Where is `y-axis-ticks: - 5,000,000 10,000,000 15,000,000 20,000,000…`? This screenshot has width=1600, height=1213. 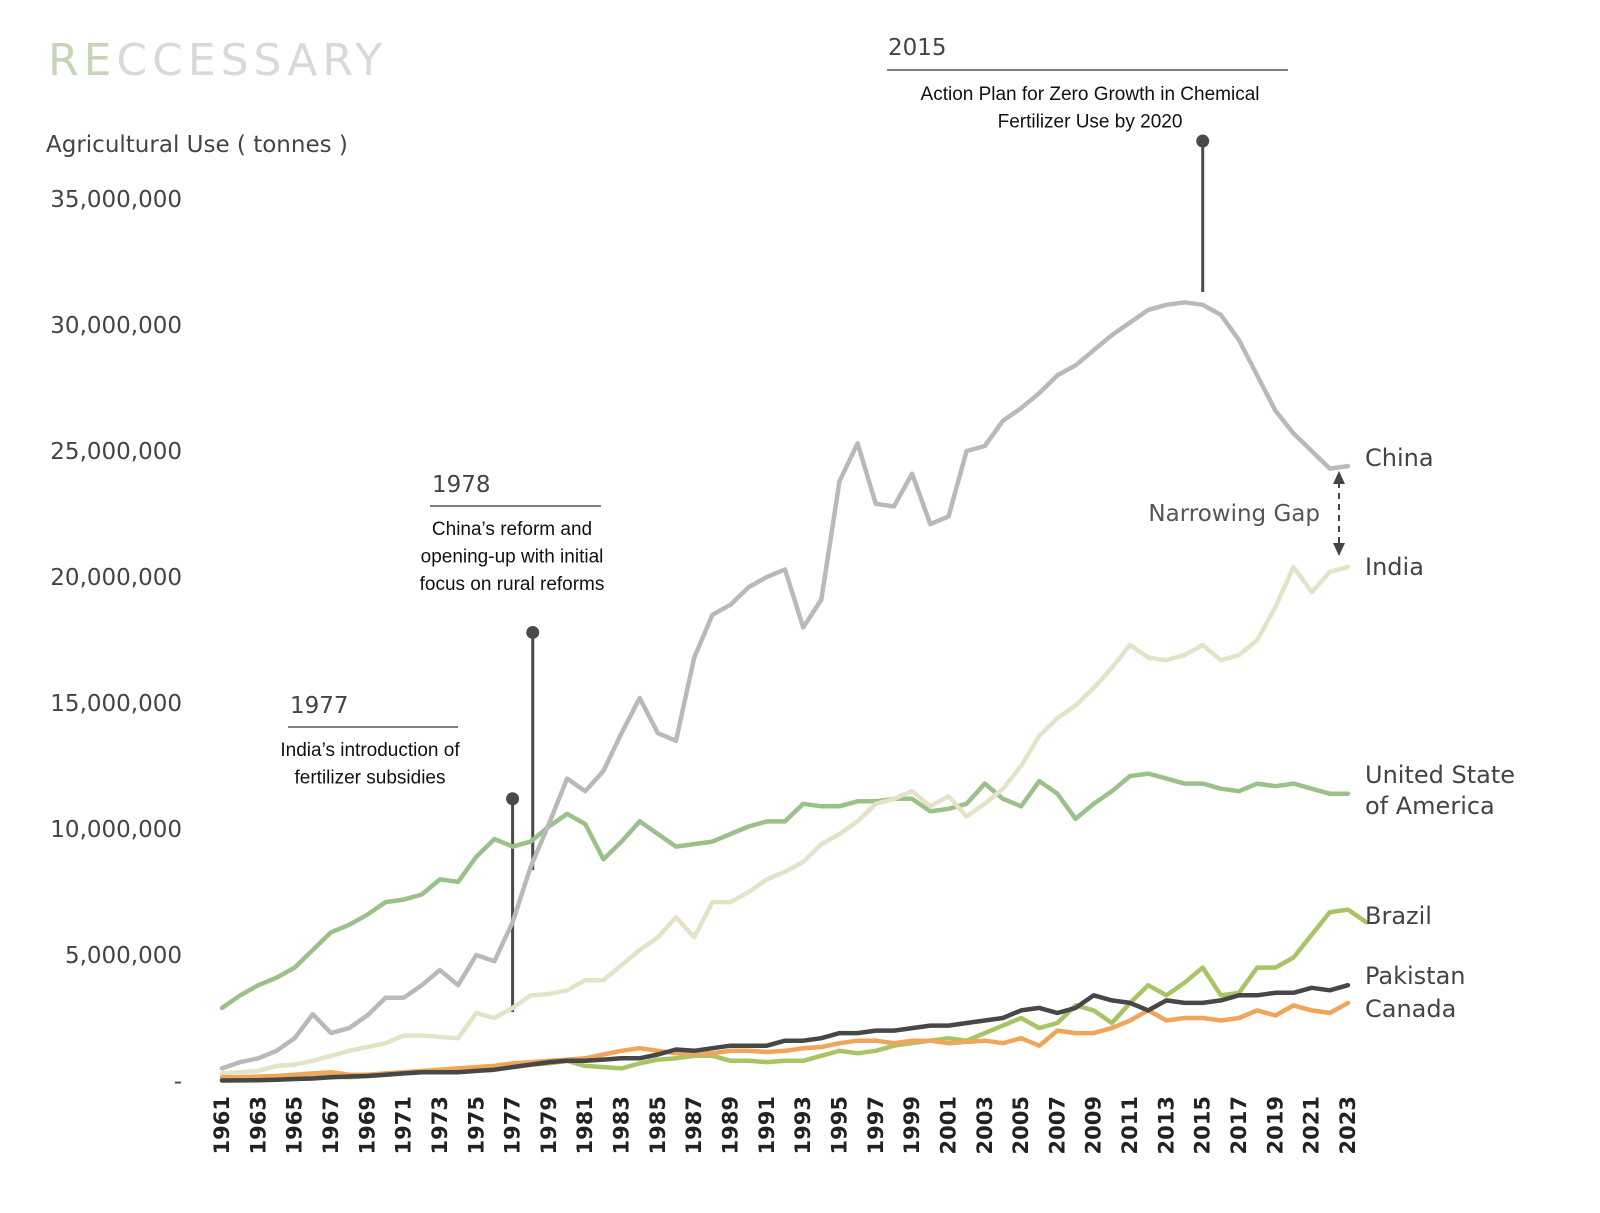
y-axis-ticks: - 5,000,000 10,000,000 15,000,000 20,000,000… is located at coordinates (116, 641).